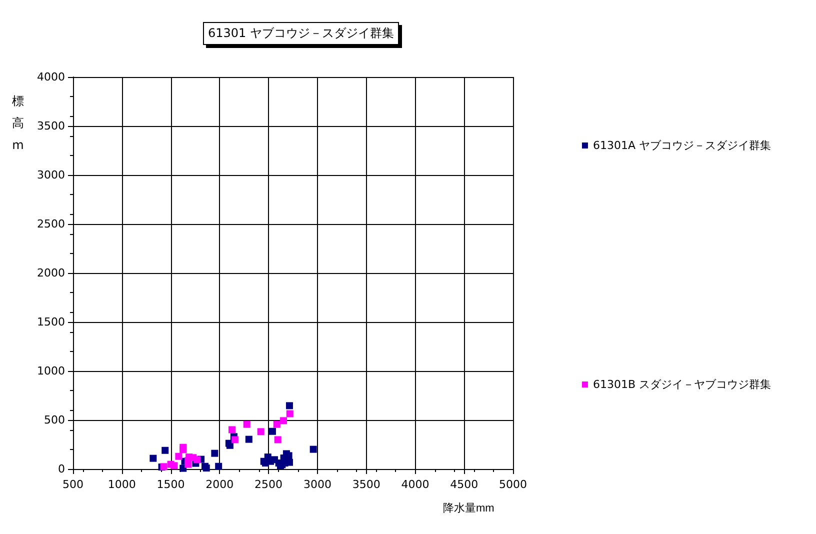 Image resolution: width=816 pixels, height=534 pixels. What do you see at coordinates (268, 484) in the screenshot?
I see `x-tick-label: 2500` at bounding box center [268, 484].